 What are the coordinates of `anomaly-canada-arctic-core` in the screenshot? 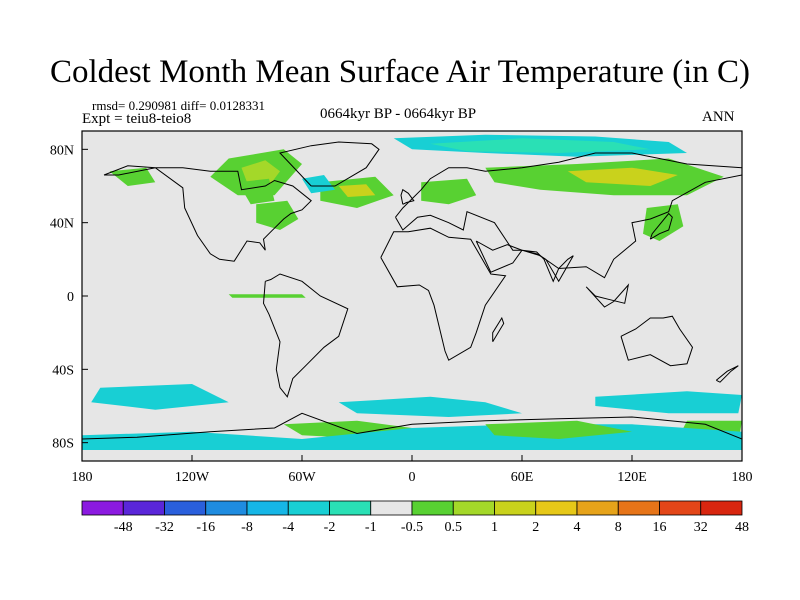 It's located at (260, 173).